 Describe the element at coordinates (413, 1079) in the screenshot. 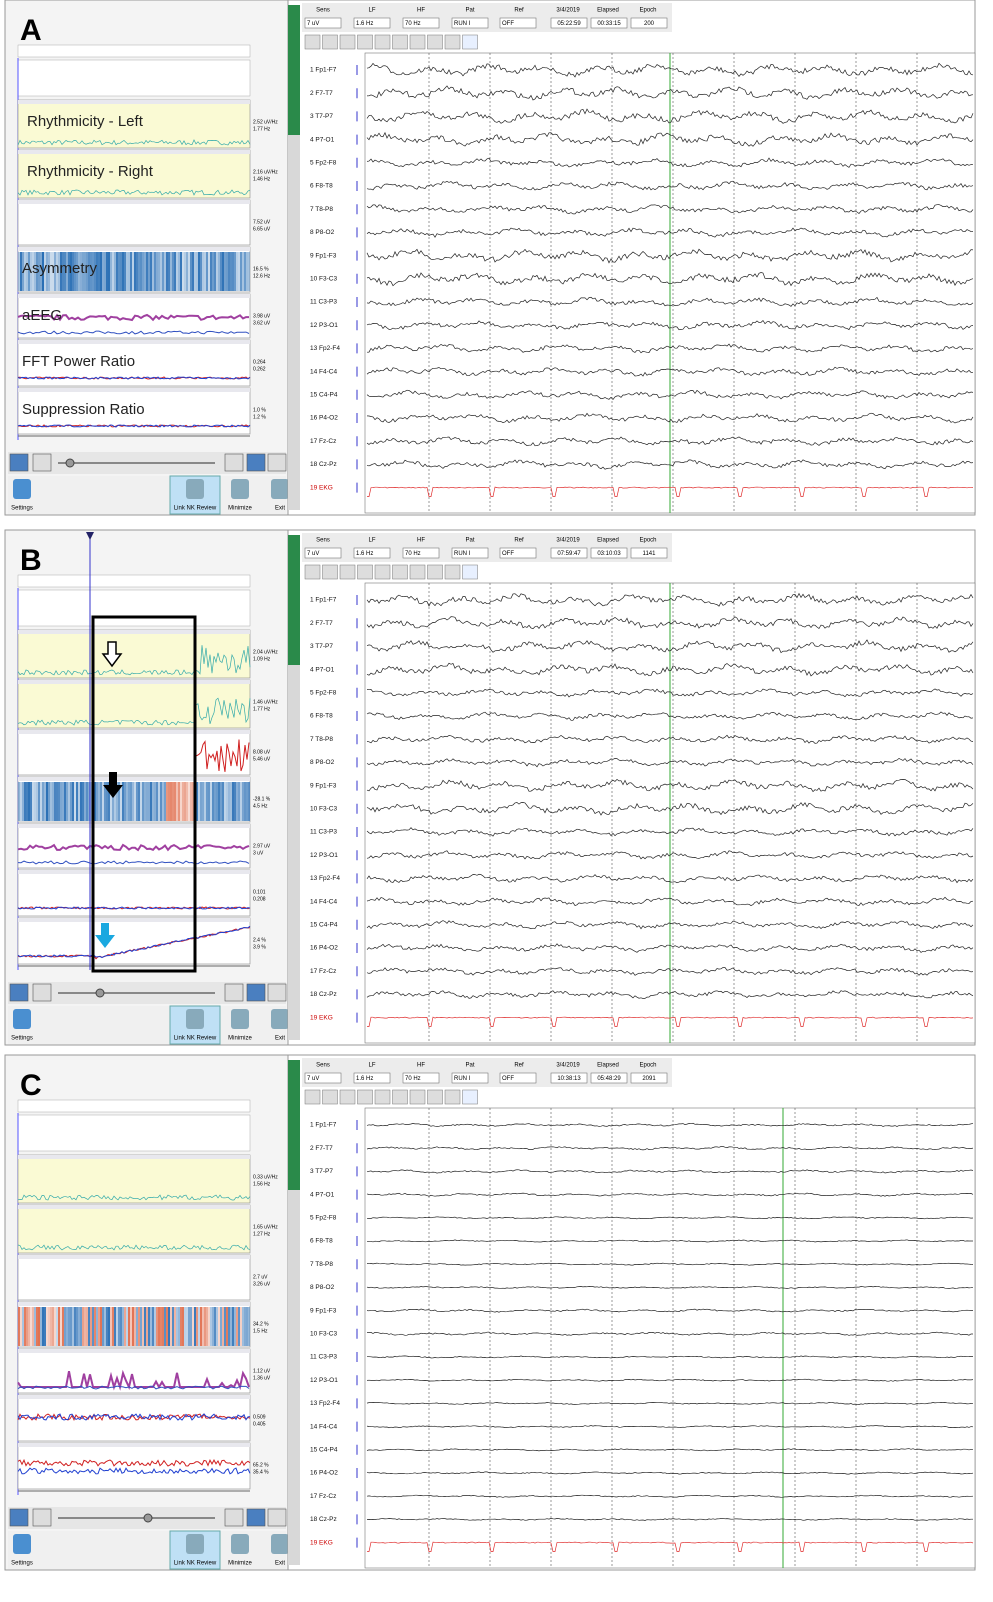

I see `toolbar-value: 70 Hz` at that location.